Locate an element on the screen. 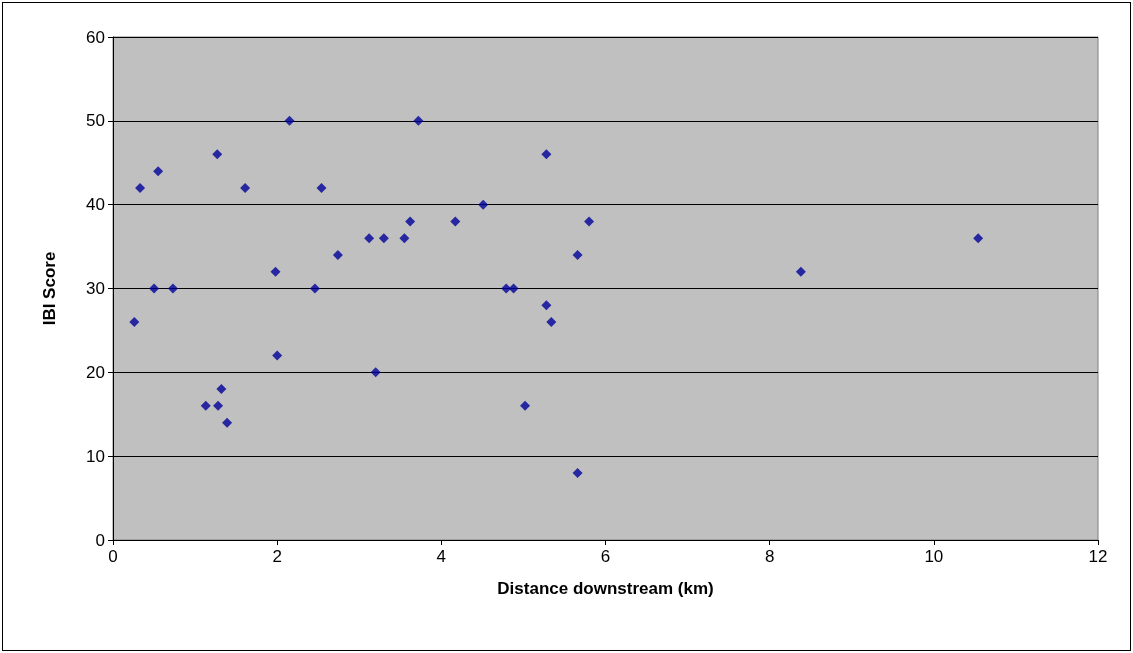 The width and height of the screenshot is (1133, 653). y-tick-label: 30 is located at coordinates (95, 288).